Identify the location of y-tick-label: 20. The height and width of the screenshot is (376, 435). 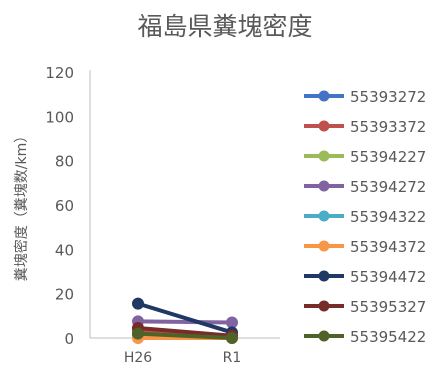
(64, 295).